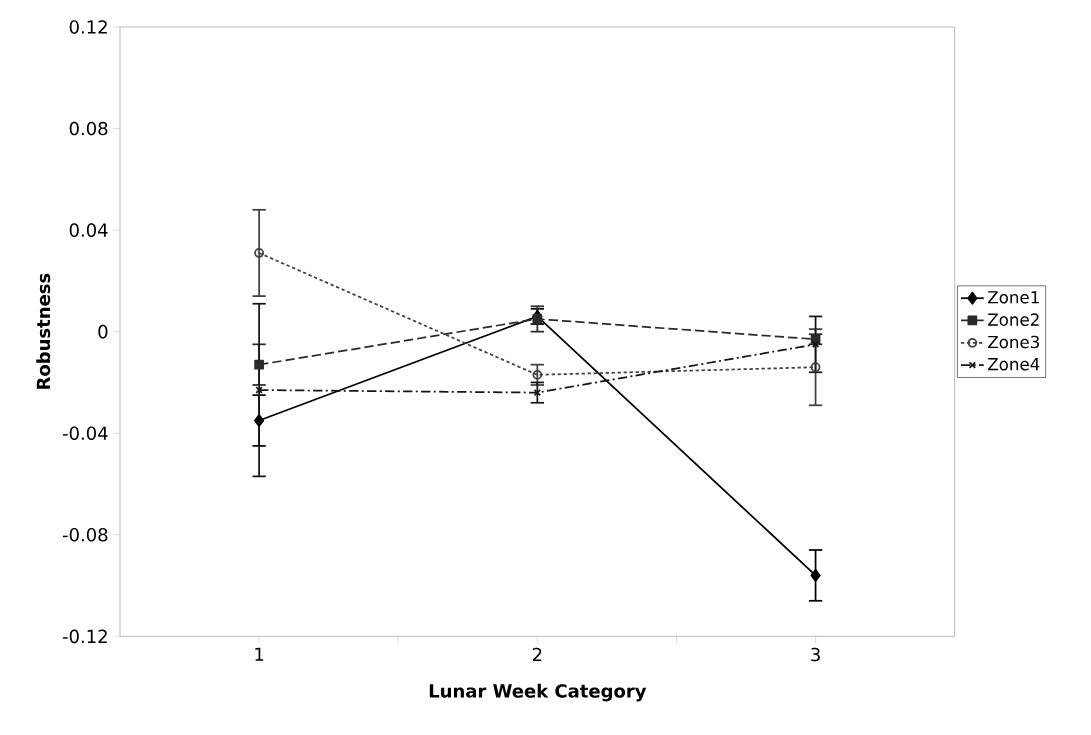 The width and height of the screenshot is (1091, 735). I want to click on y-tick-label: 0.08, so click(88, 128).